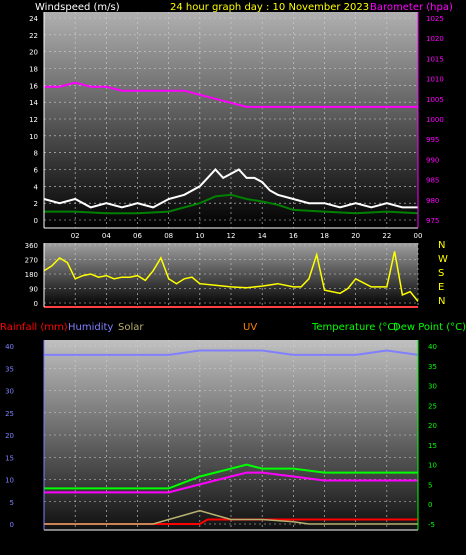 Image resolution: width=466 pixels, height=555 pixels. What do you see at coordinates (430, 505) in the screenshot?
I see `temp-tick: 0` at bounding box center [430, 505].